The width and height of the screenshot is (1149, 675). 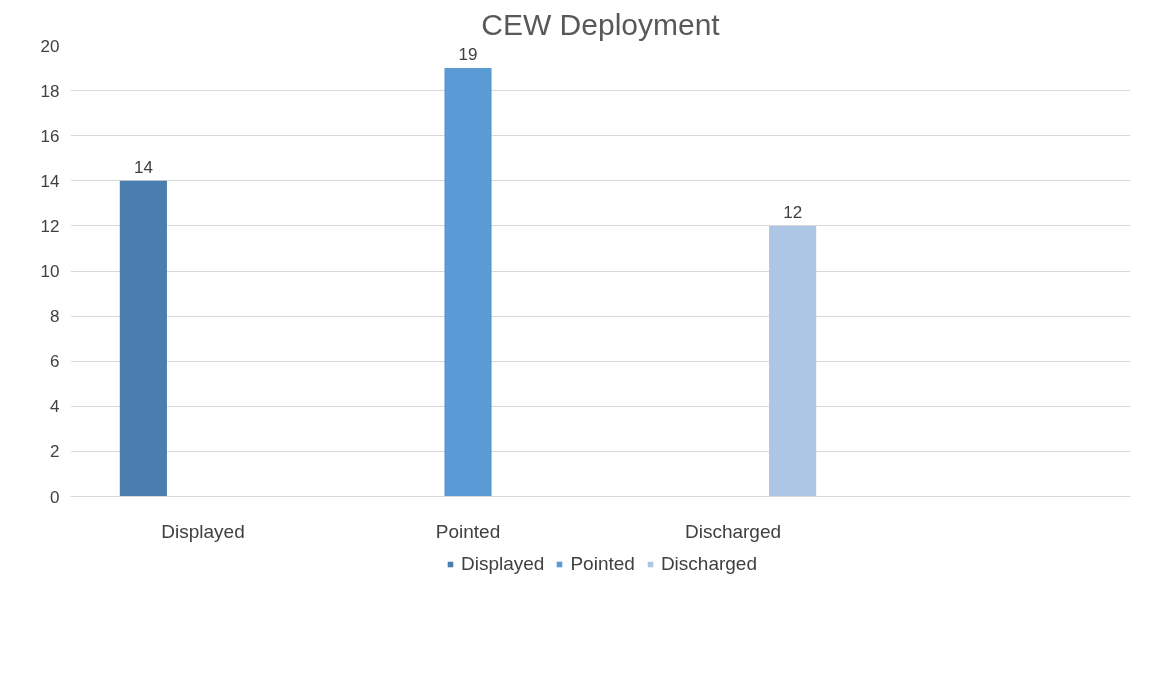 I want to click on data-label: 12, so click(x=793, y=212).